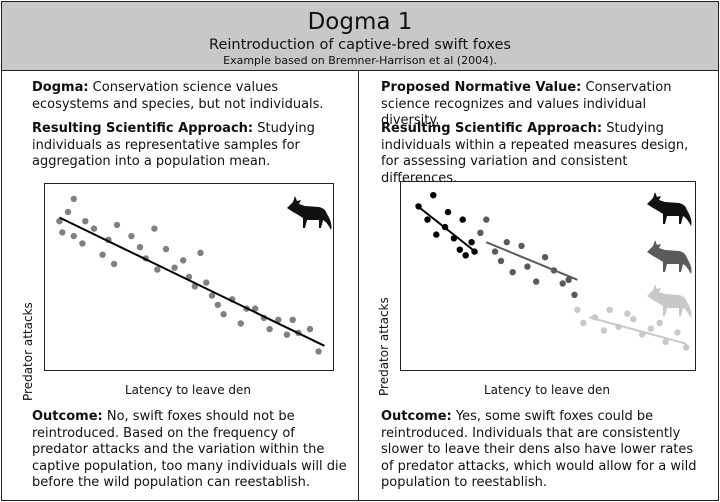 This screenshot has height=502, width=720. I want to click on diagram-title: Dogma 1, so click(360, 22).